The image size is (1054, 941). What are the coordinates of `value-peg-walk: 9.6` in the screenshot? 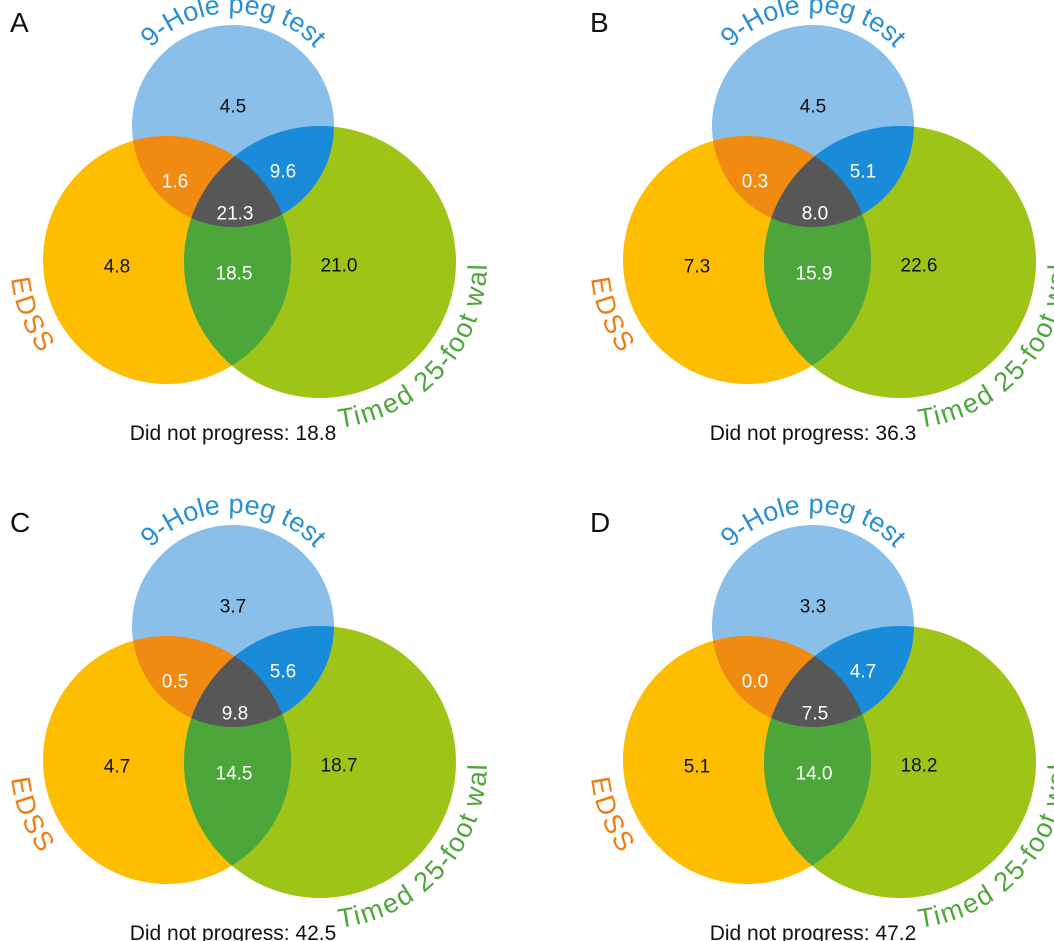 It's located at (283, 172).